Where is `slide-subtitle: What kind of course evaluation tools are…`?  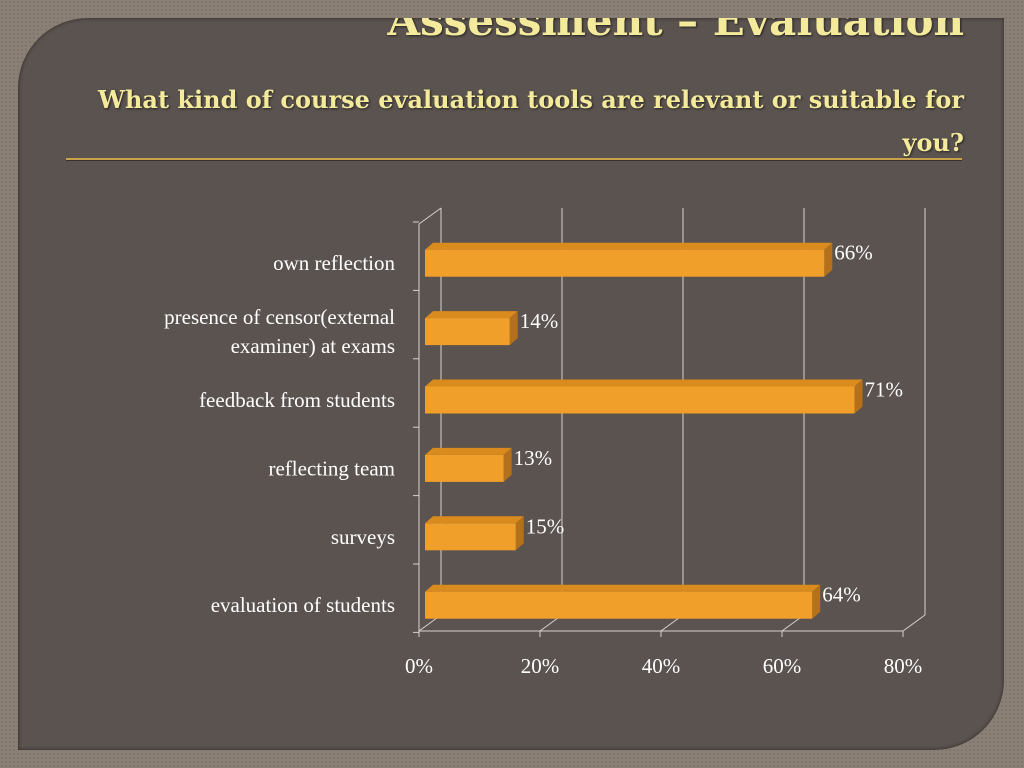
slide-subtitle: What kind of course evaluation tools are… is located at coordinates (531, 121).